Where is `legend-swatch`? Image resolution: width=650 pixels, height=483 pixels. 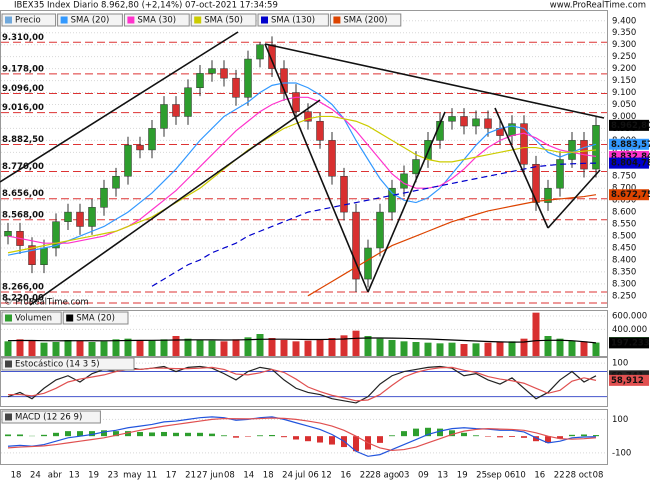
legend-swatch is located at coordinates (264, 20).